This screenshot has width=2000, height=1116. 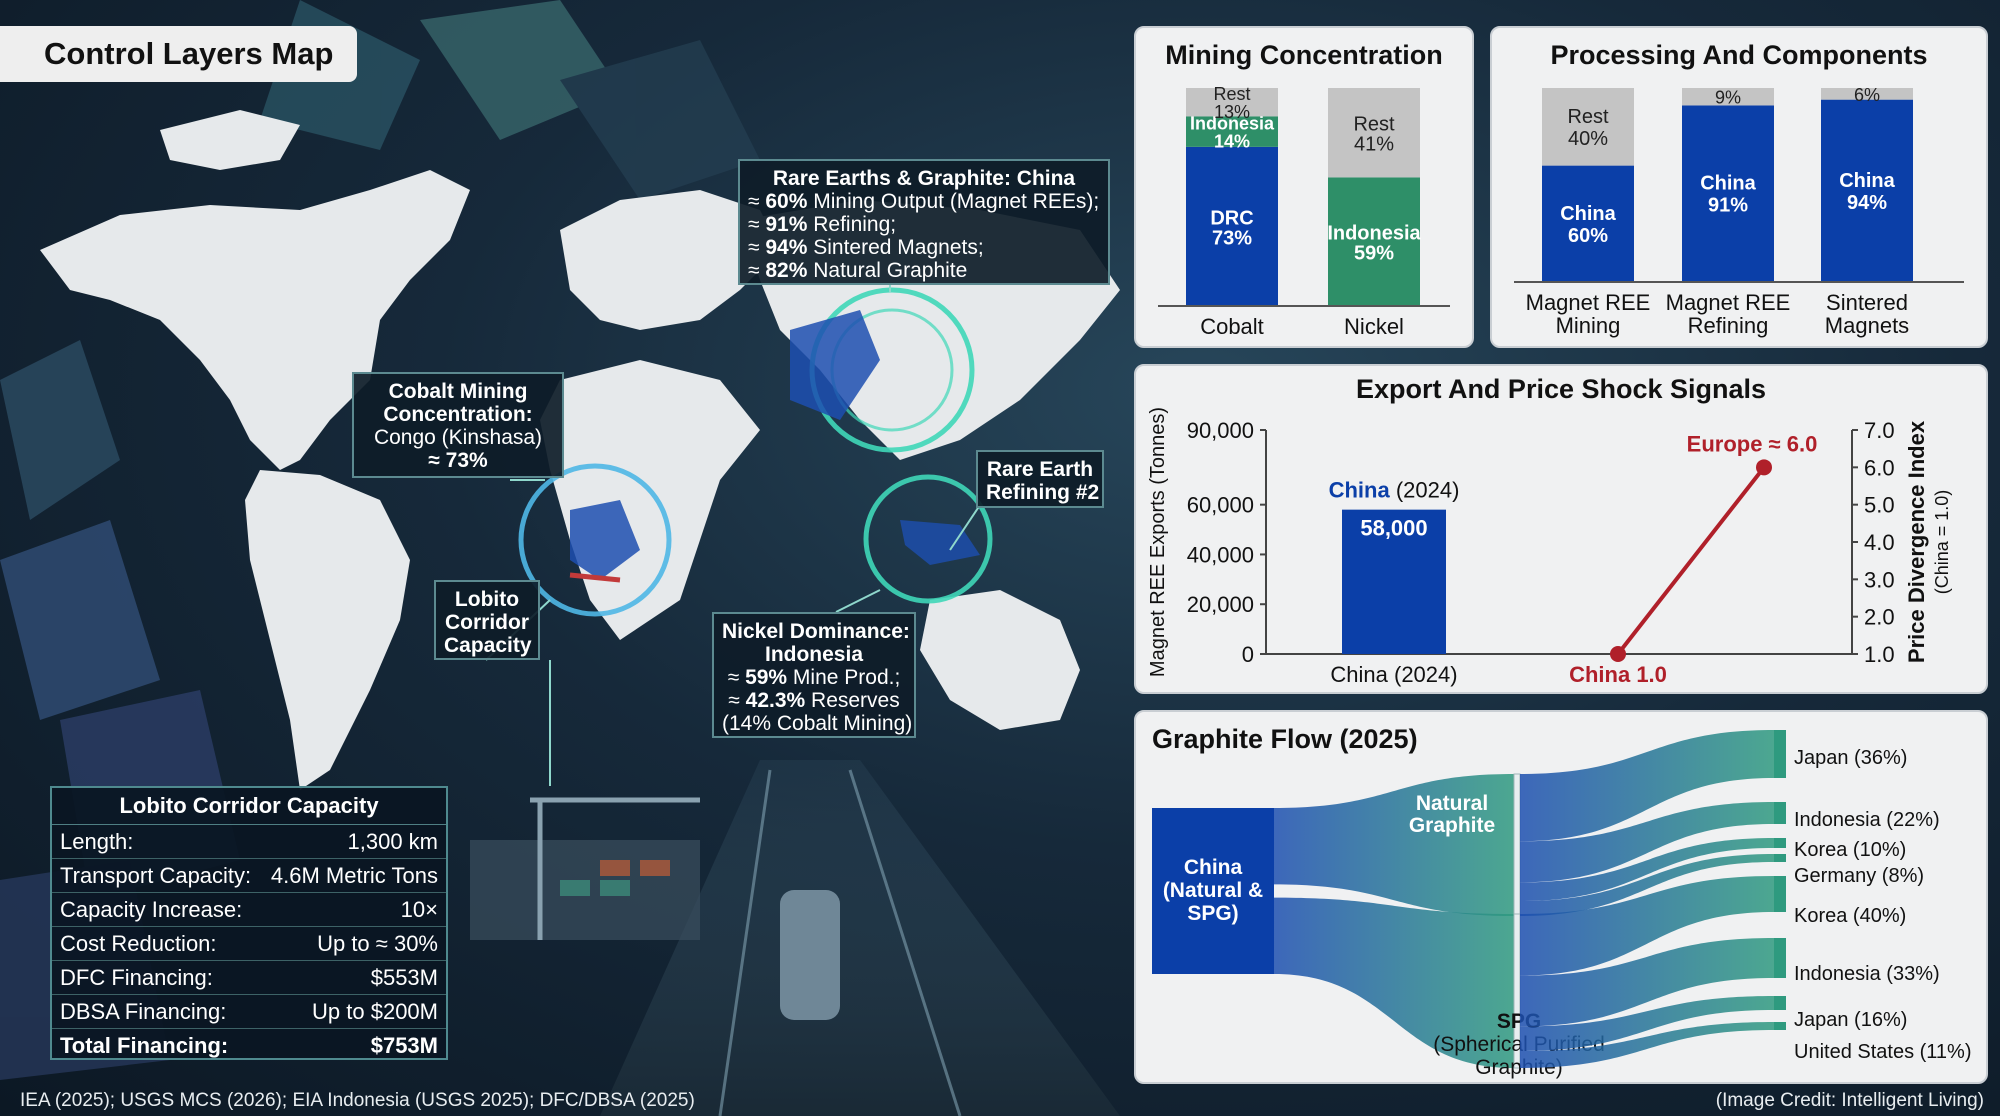 I want to click on australia, so click(x=1000, y=660).